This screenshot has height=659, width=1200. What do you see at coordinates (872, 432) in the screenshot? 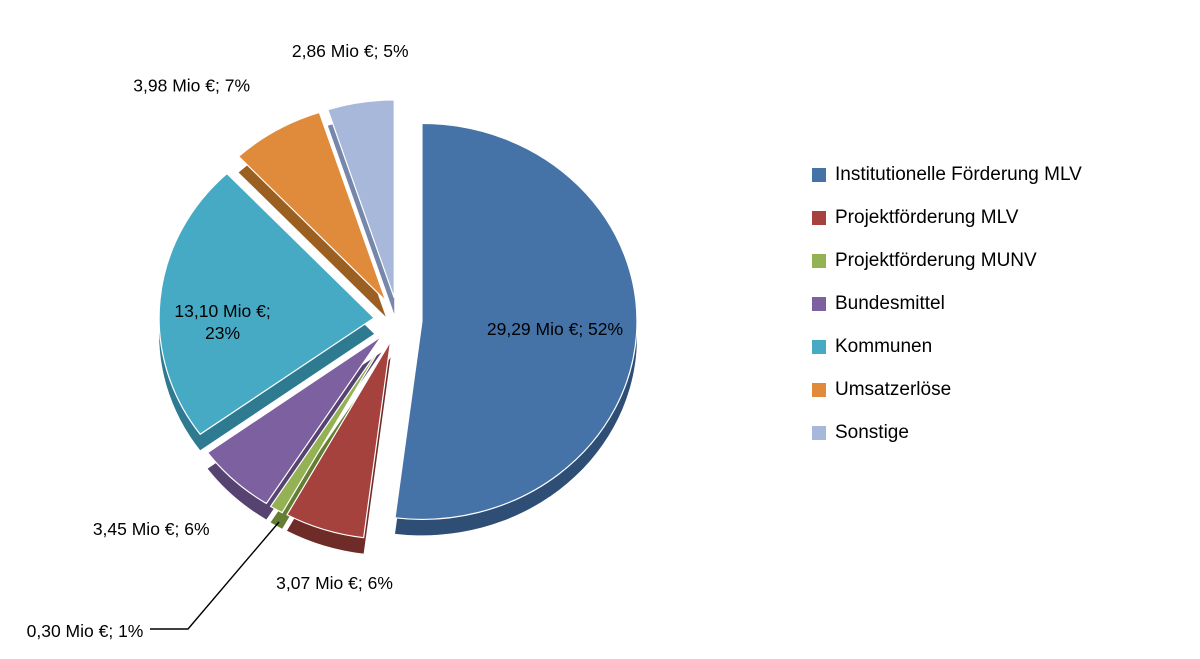
I see `legend-label: Sonstige` at bounding box center [872, 432].